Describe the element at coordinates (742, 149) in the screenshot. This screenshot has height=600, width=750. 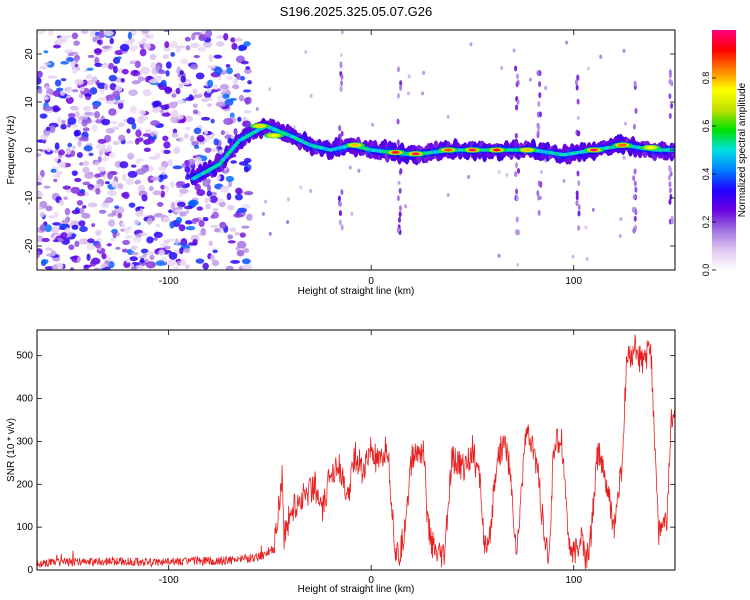
I see `colorbar-label: Normalized spectral amplitude` at that location.